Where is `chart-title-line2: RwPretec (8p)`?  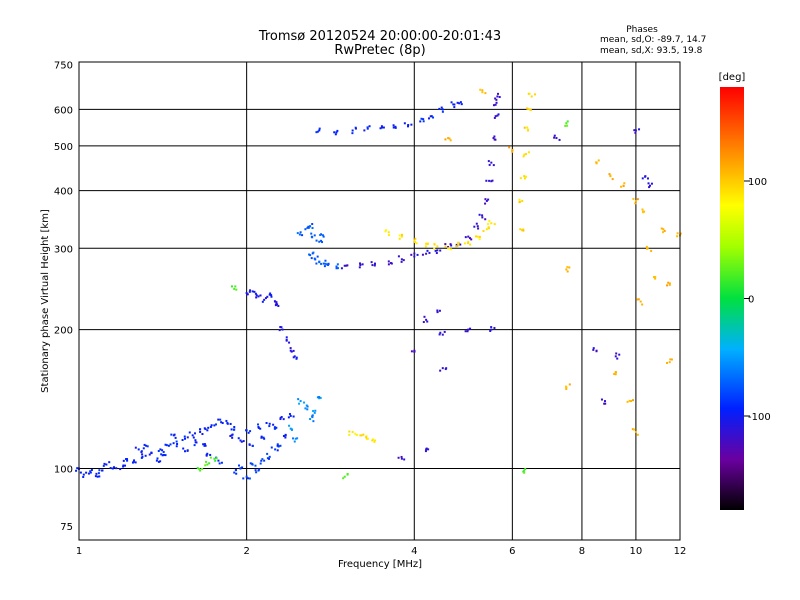
chart-title-line2: RwPretec (8p) is located at coordinates (379, 50).